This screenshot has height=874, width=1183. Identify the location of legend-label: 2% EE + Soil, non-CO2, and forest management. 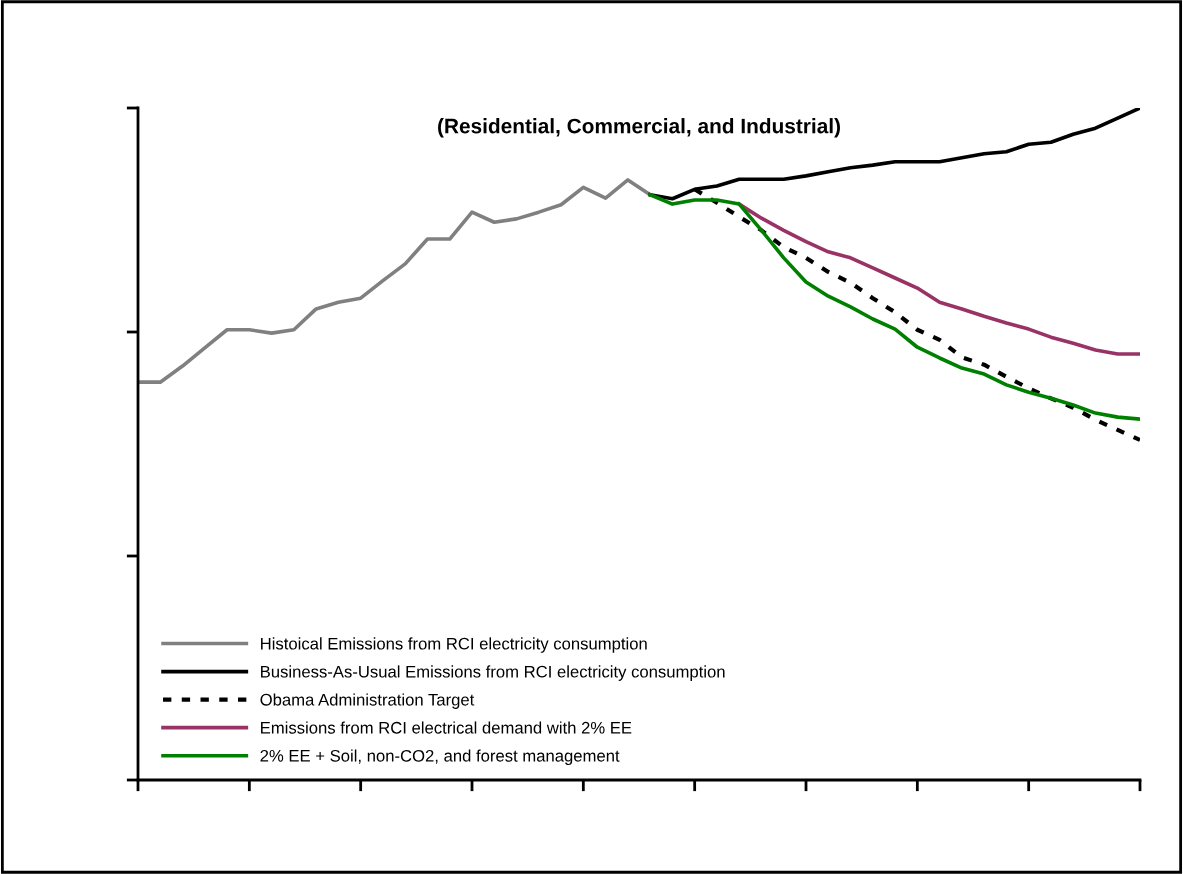
(440, 757).